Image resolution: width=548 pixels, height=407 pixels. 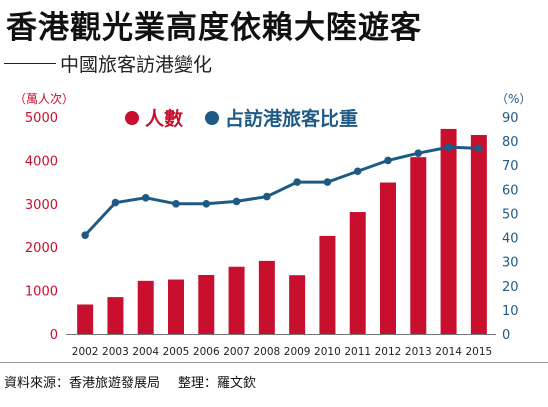 What do you see at coordinates (327, 182) in the screenshot?
I see `share-point-2010` at bounding box center [327, 182].